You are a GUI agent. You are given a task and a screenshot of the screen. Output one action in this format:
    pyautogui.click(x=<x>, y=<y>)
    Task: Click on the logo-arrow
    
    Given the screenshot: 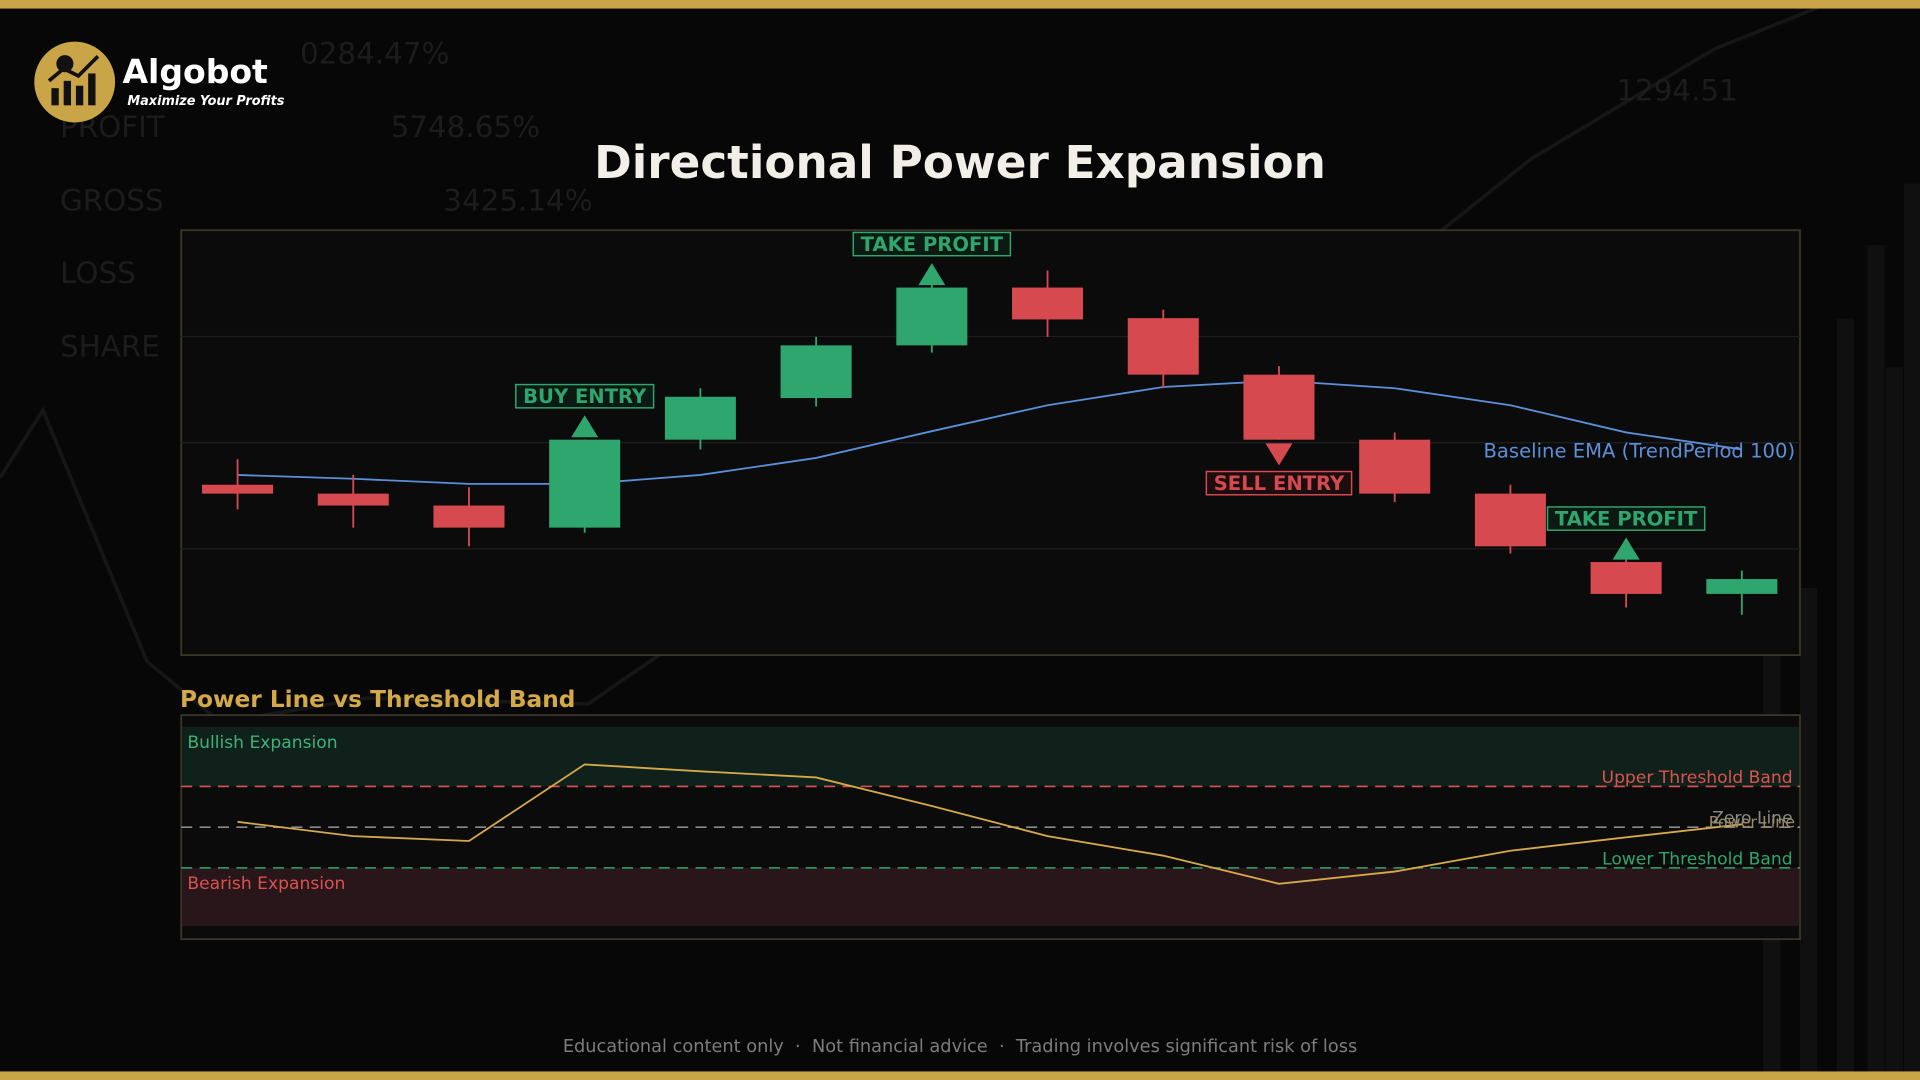 What is the action you would take?
    pyautogui.click(x=73, y=69)
    